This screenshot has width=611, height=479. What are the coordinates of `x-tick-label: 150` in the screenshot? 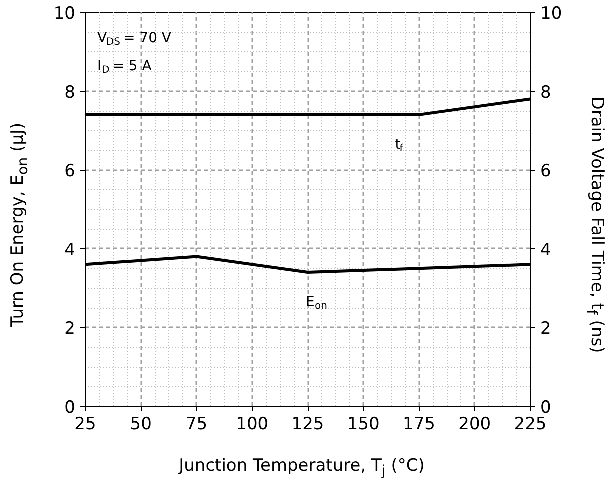 It's located at (363, 424).